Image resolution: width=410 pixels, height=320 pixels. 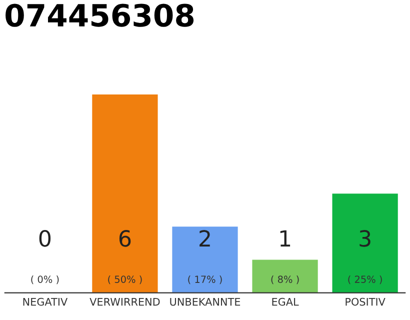 I want to click on x-tick-label: VERWIRREND, so click(x=125, y=302).